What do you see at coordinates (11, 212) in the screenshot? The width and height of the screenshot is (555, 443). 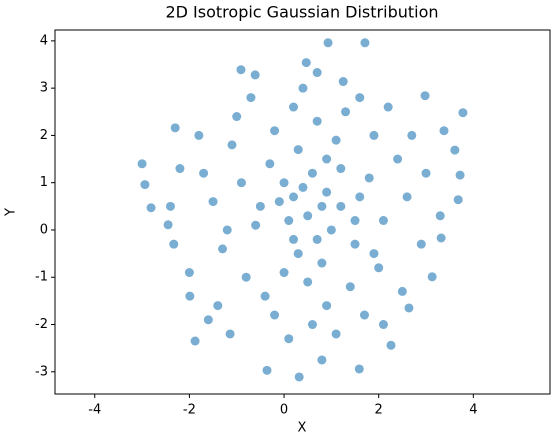 I see `y-axis-label: Y` at bounding box center [11, 212].